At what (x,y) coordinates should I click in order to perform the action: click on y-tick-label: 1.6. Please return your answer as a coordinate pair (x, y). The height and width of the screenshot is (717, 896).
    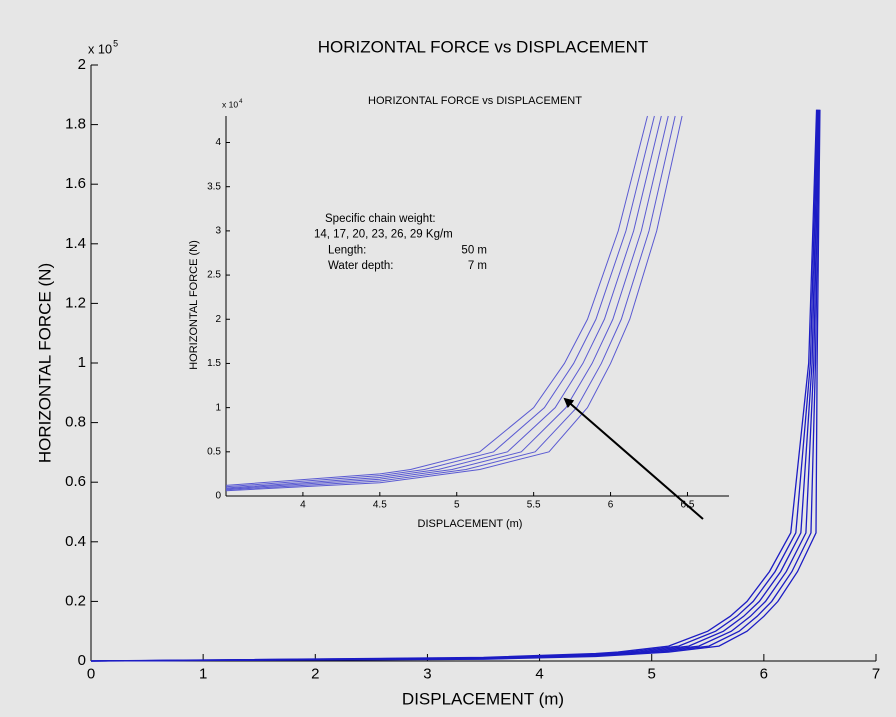
    Looking at the image, I should click on (75, 183).